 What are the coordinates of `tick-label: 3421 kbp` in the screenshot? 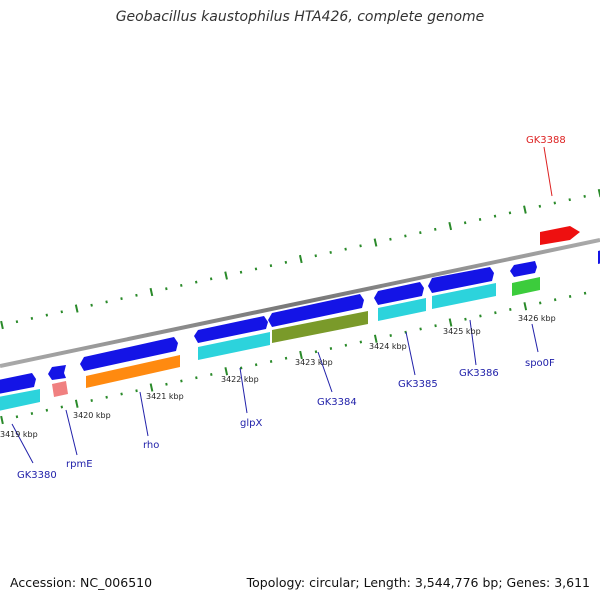 It's located at (165, 396).